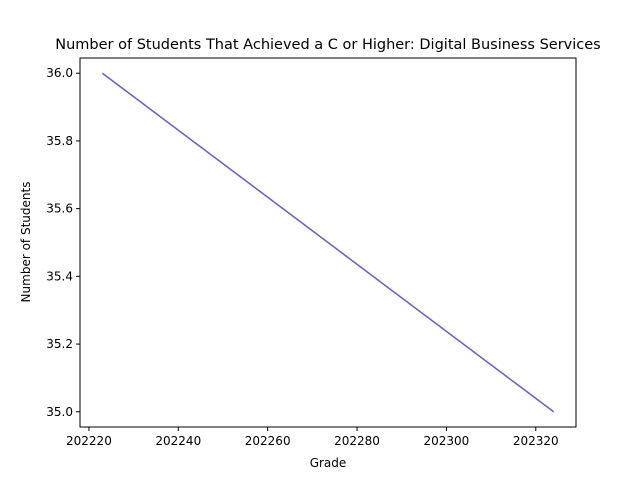 The width and height of the screenshot is (640, 480). Describe the element at coordinates (268, 441) in the screenshot. I see `x-tick-label: 202260` at that location.